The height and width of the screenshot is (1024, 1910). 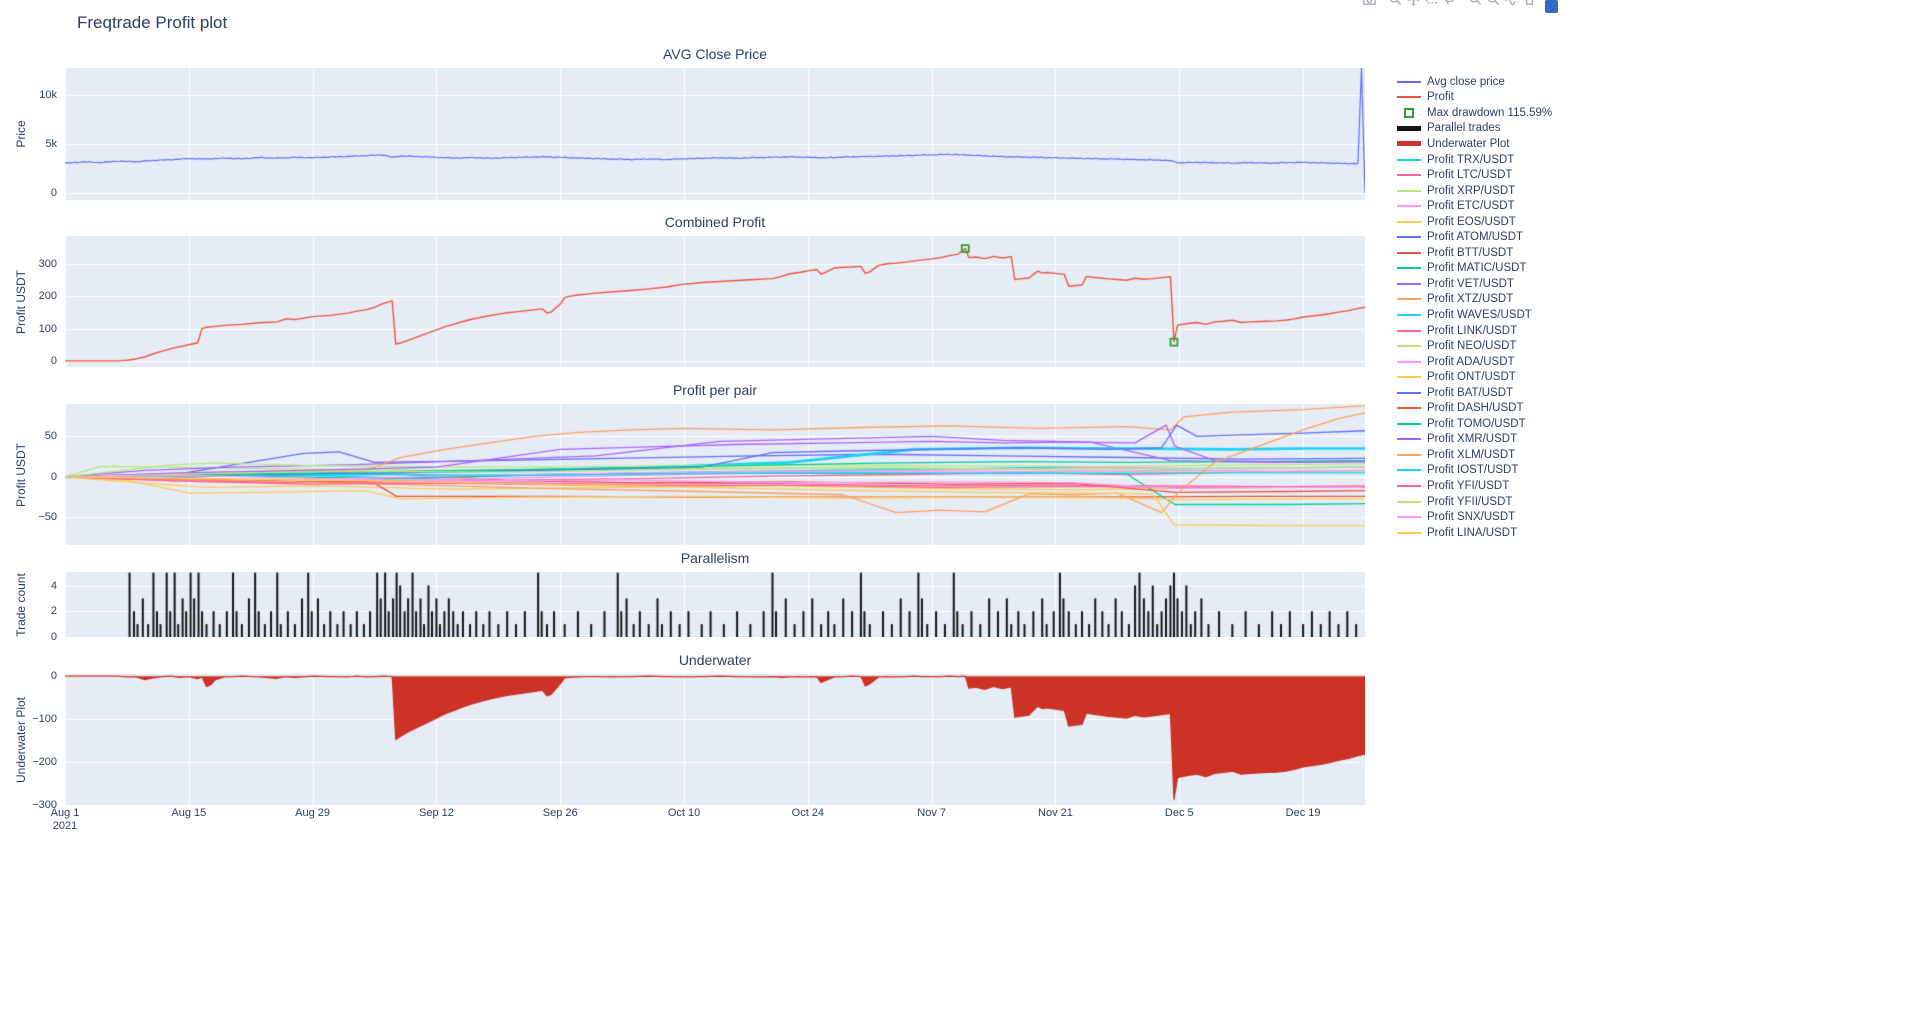 I want to click on y-tick-label: −100, so click(x=44, y=718).